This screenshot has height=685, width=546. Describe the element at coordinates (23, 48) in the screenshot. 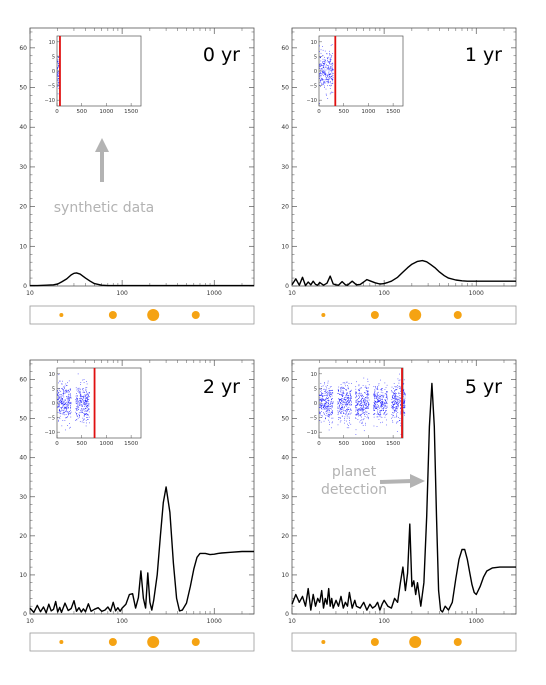

I see `y-tick-label: 60` at that location.